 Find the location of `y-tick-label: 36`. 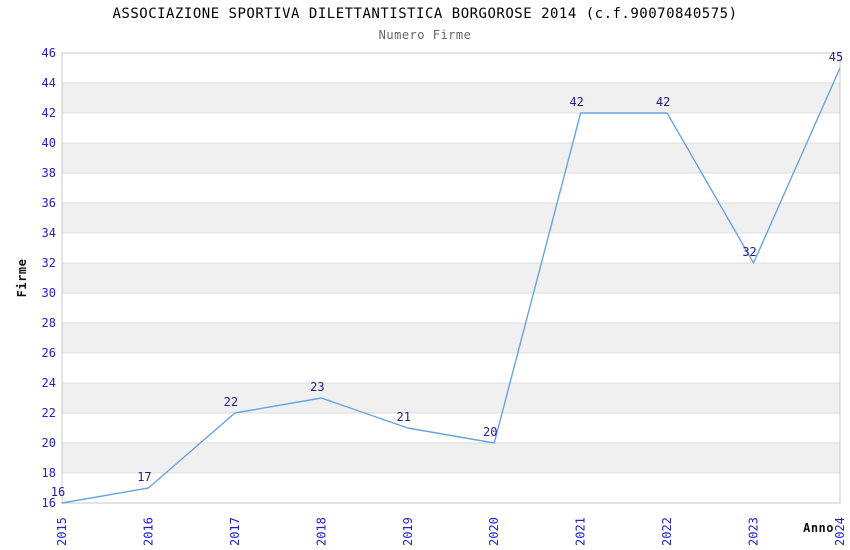

y-tick-label: 36 is located at coordinates (49, 203).